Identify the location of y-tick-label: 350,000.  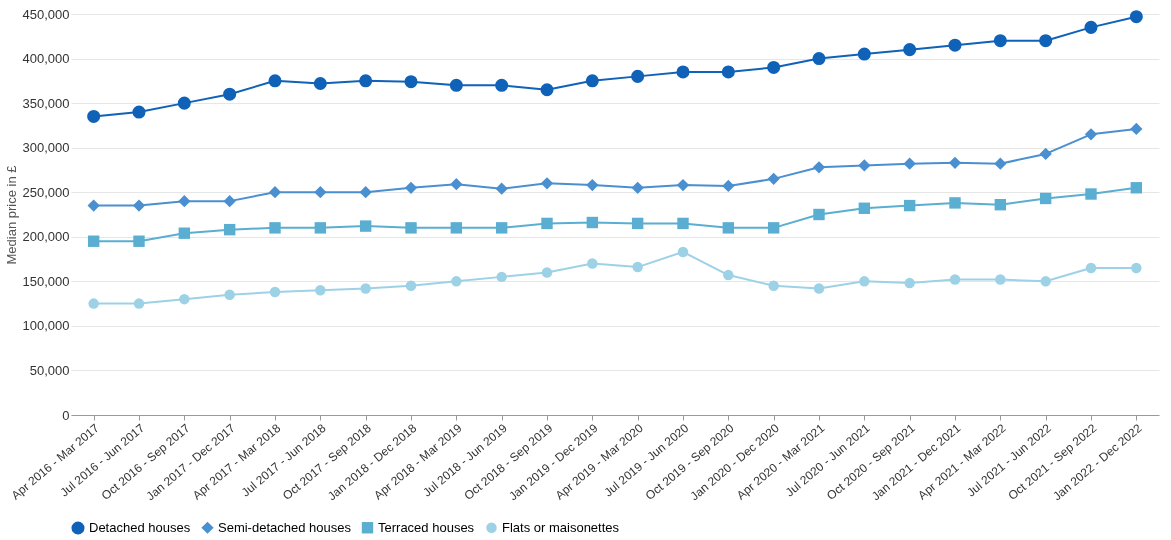
(46, 103).